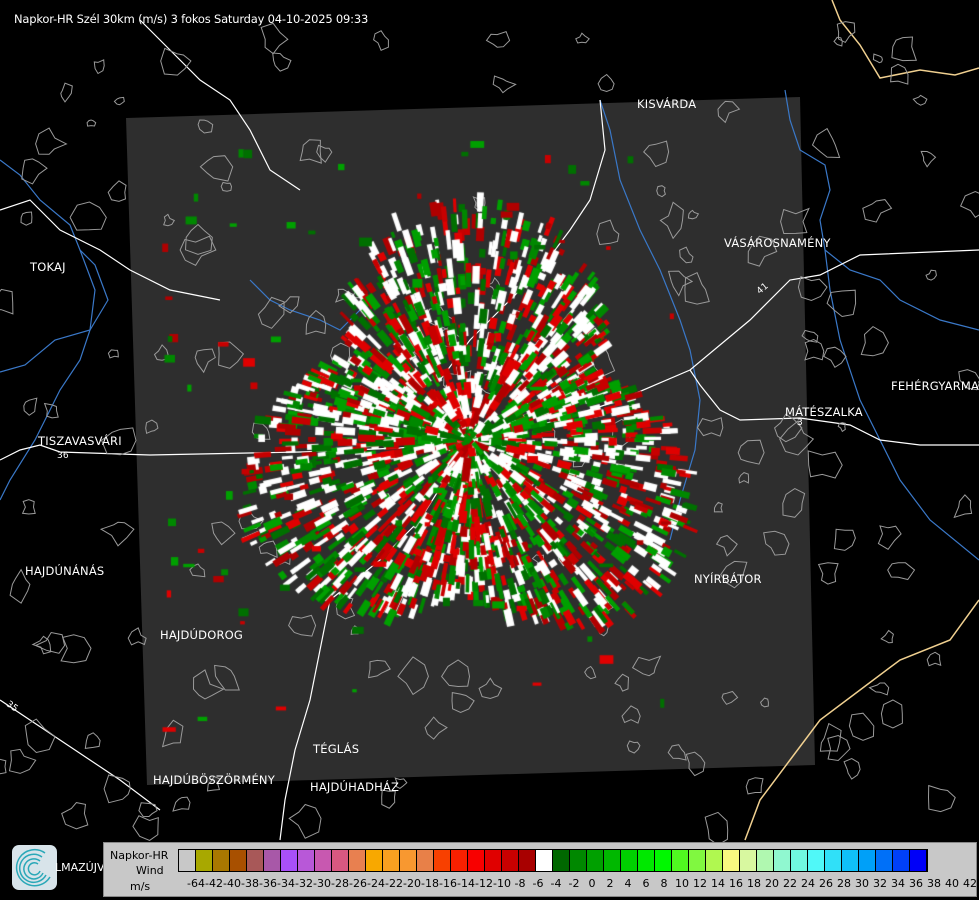 This screenshot has width=979, height=900. What do you see at coordinates (800, 423) in the screenshot?
I see `road-number: 3` at bounding box center [800, 423].